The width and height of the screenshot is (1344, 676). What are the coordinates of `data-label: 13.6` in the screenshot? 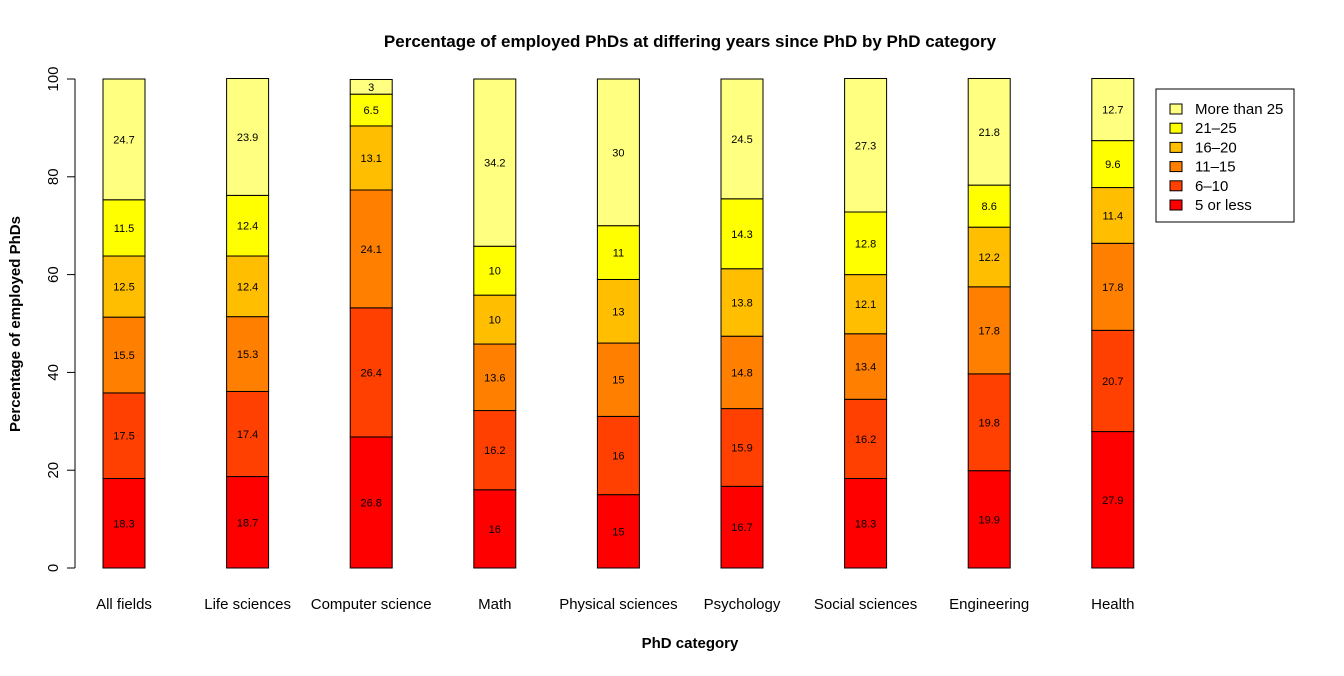 It's located at (494, 378).